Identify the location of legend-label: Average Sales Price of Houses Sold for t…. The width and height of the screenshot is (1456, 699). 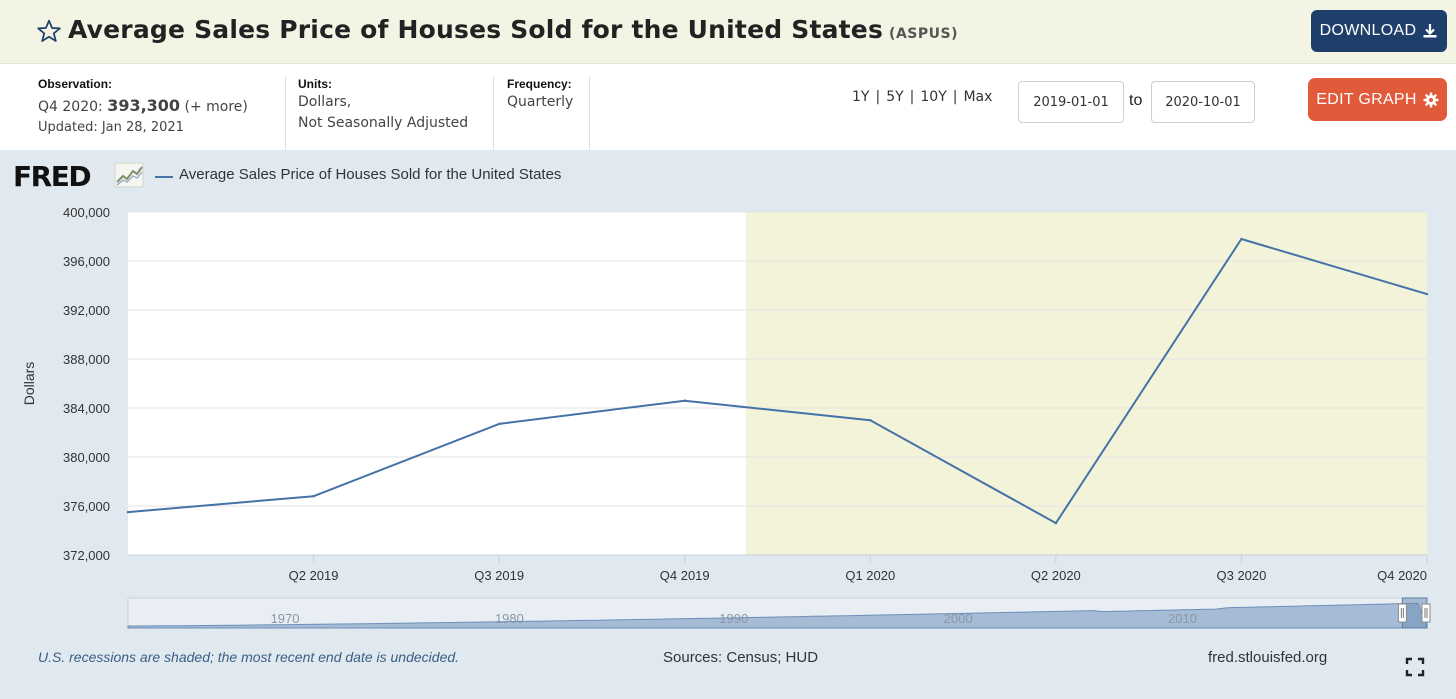
(370, 174).